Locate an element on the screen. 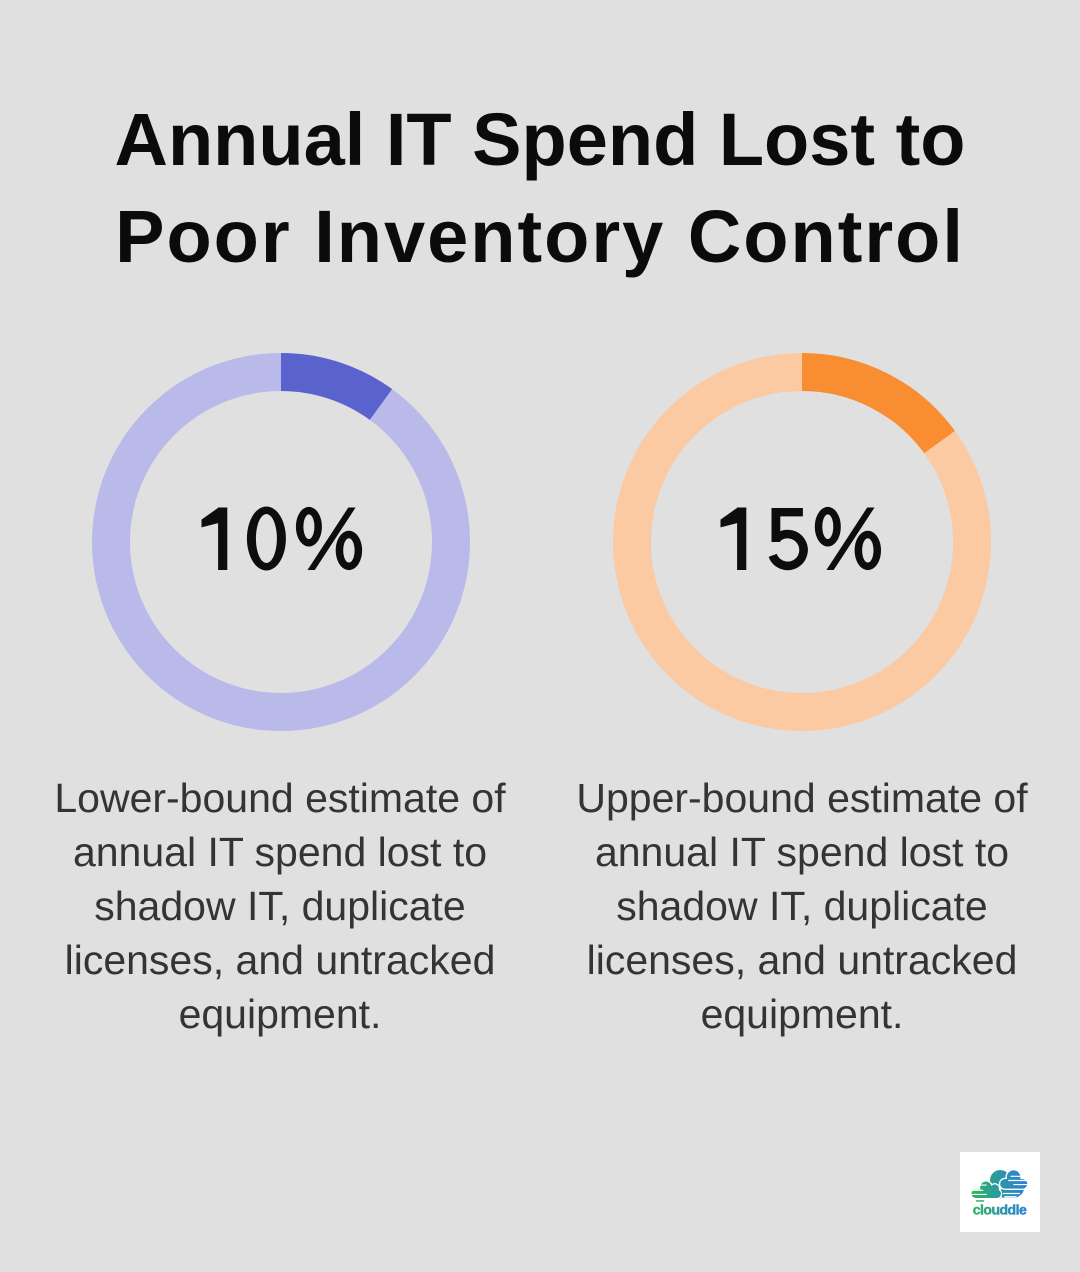  svg-text: clouddle is located at coordinates (1000, 1210).